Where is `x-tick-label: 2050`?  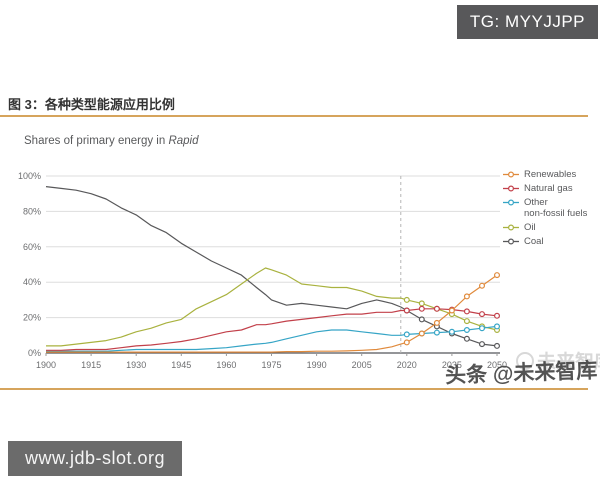 x-tick-label: 2050 is located at coordinates (497, 365).